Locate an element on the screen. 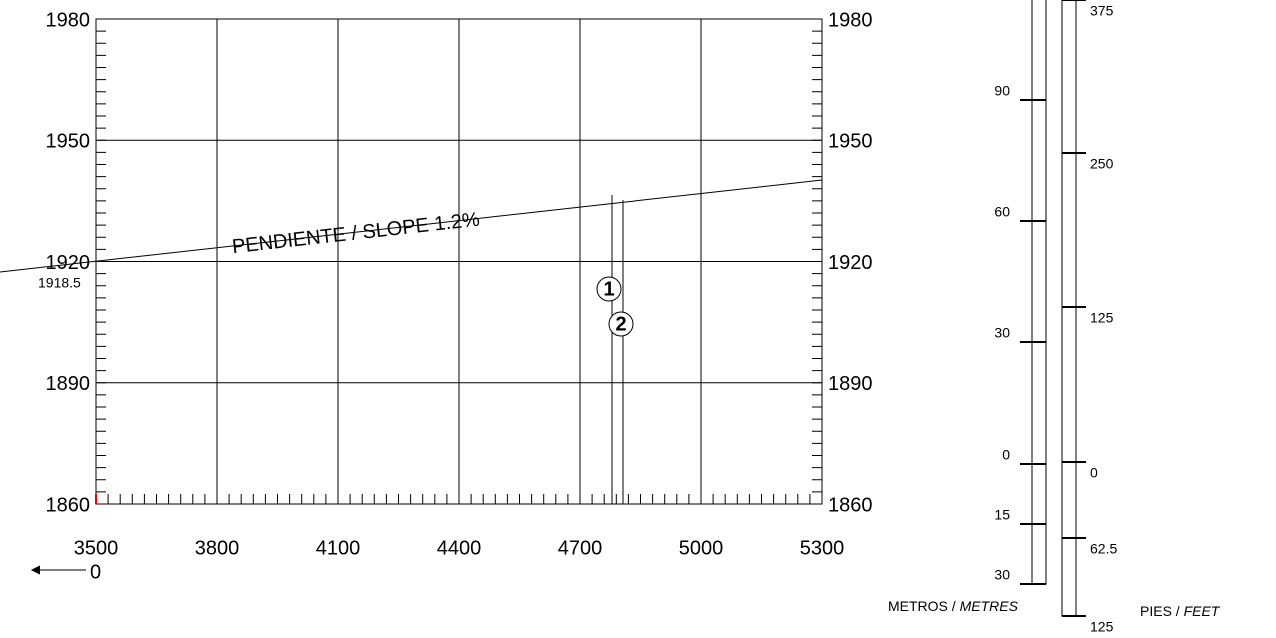 This screenshot has width=1276, height=638. obstacle-label: 2 is located at coordinates (620, 324).